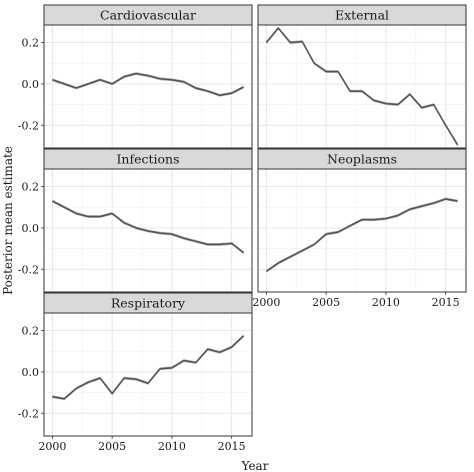 This screenshot has width=474, height=472. I want to click on strip-label-neoplasms: Neoplasms, so click(362, 159).